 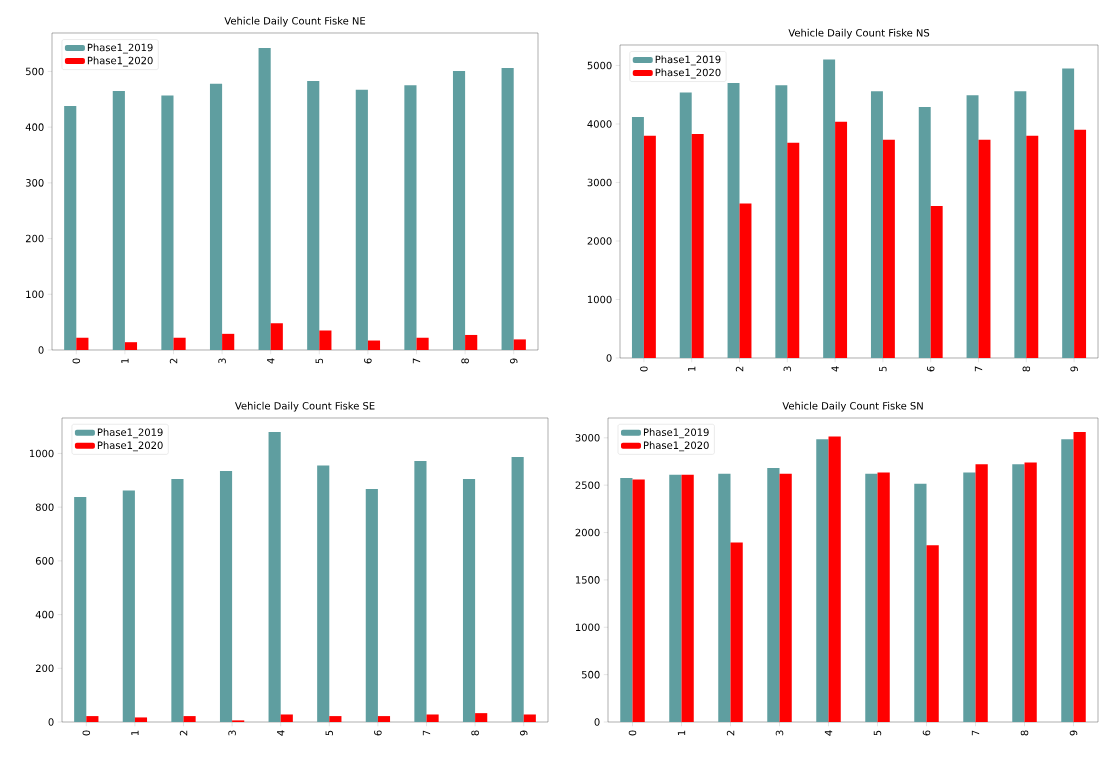 I want to click on y-tick-label: 4000, so click(x=599, y=124).